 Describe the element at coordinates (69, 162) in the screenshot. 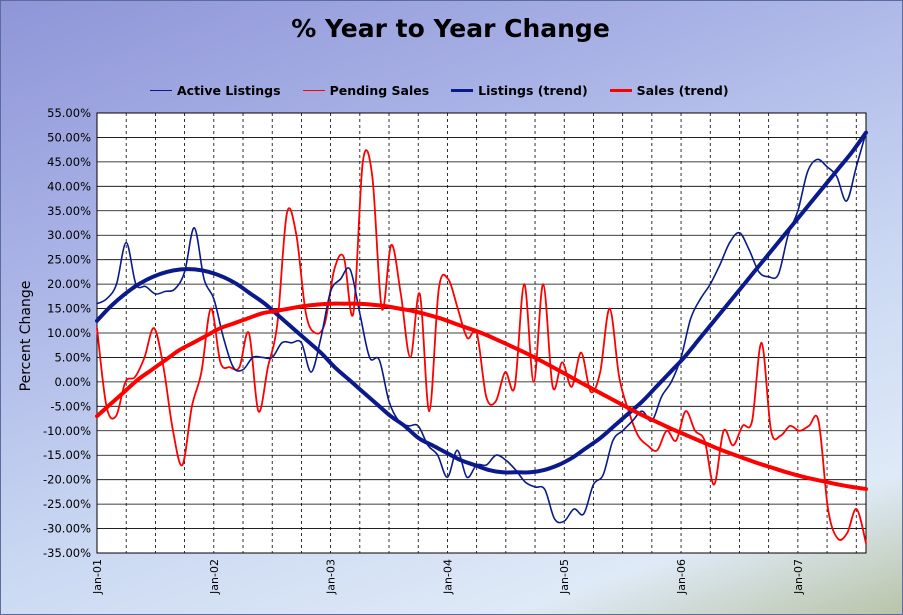

I see `y-tick-label: 45.00%` at that location.